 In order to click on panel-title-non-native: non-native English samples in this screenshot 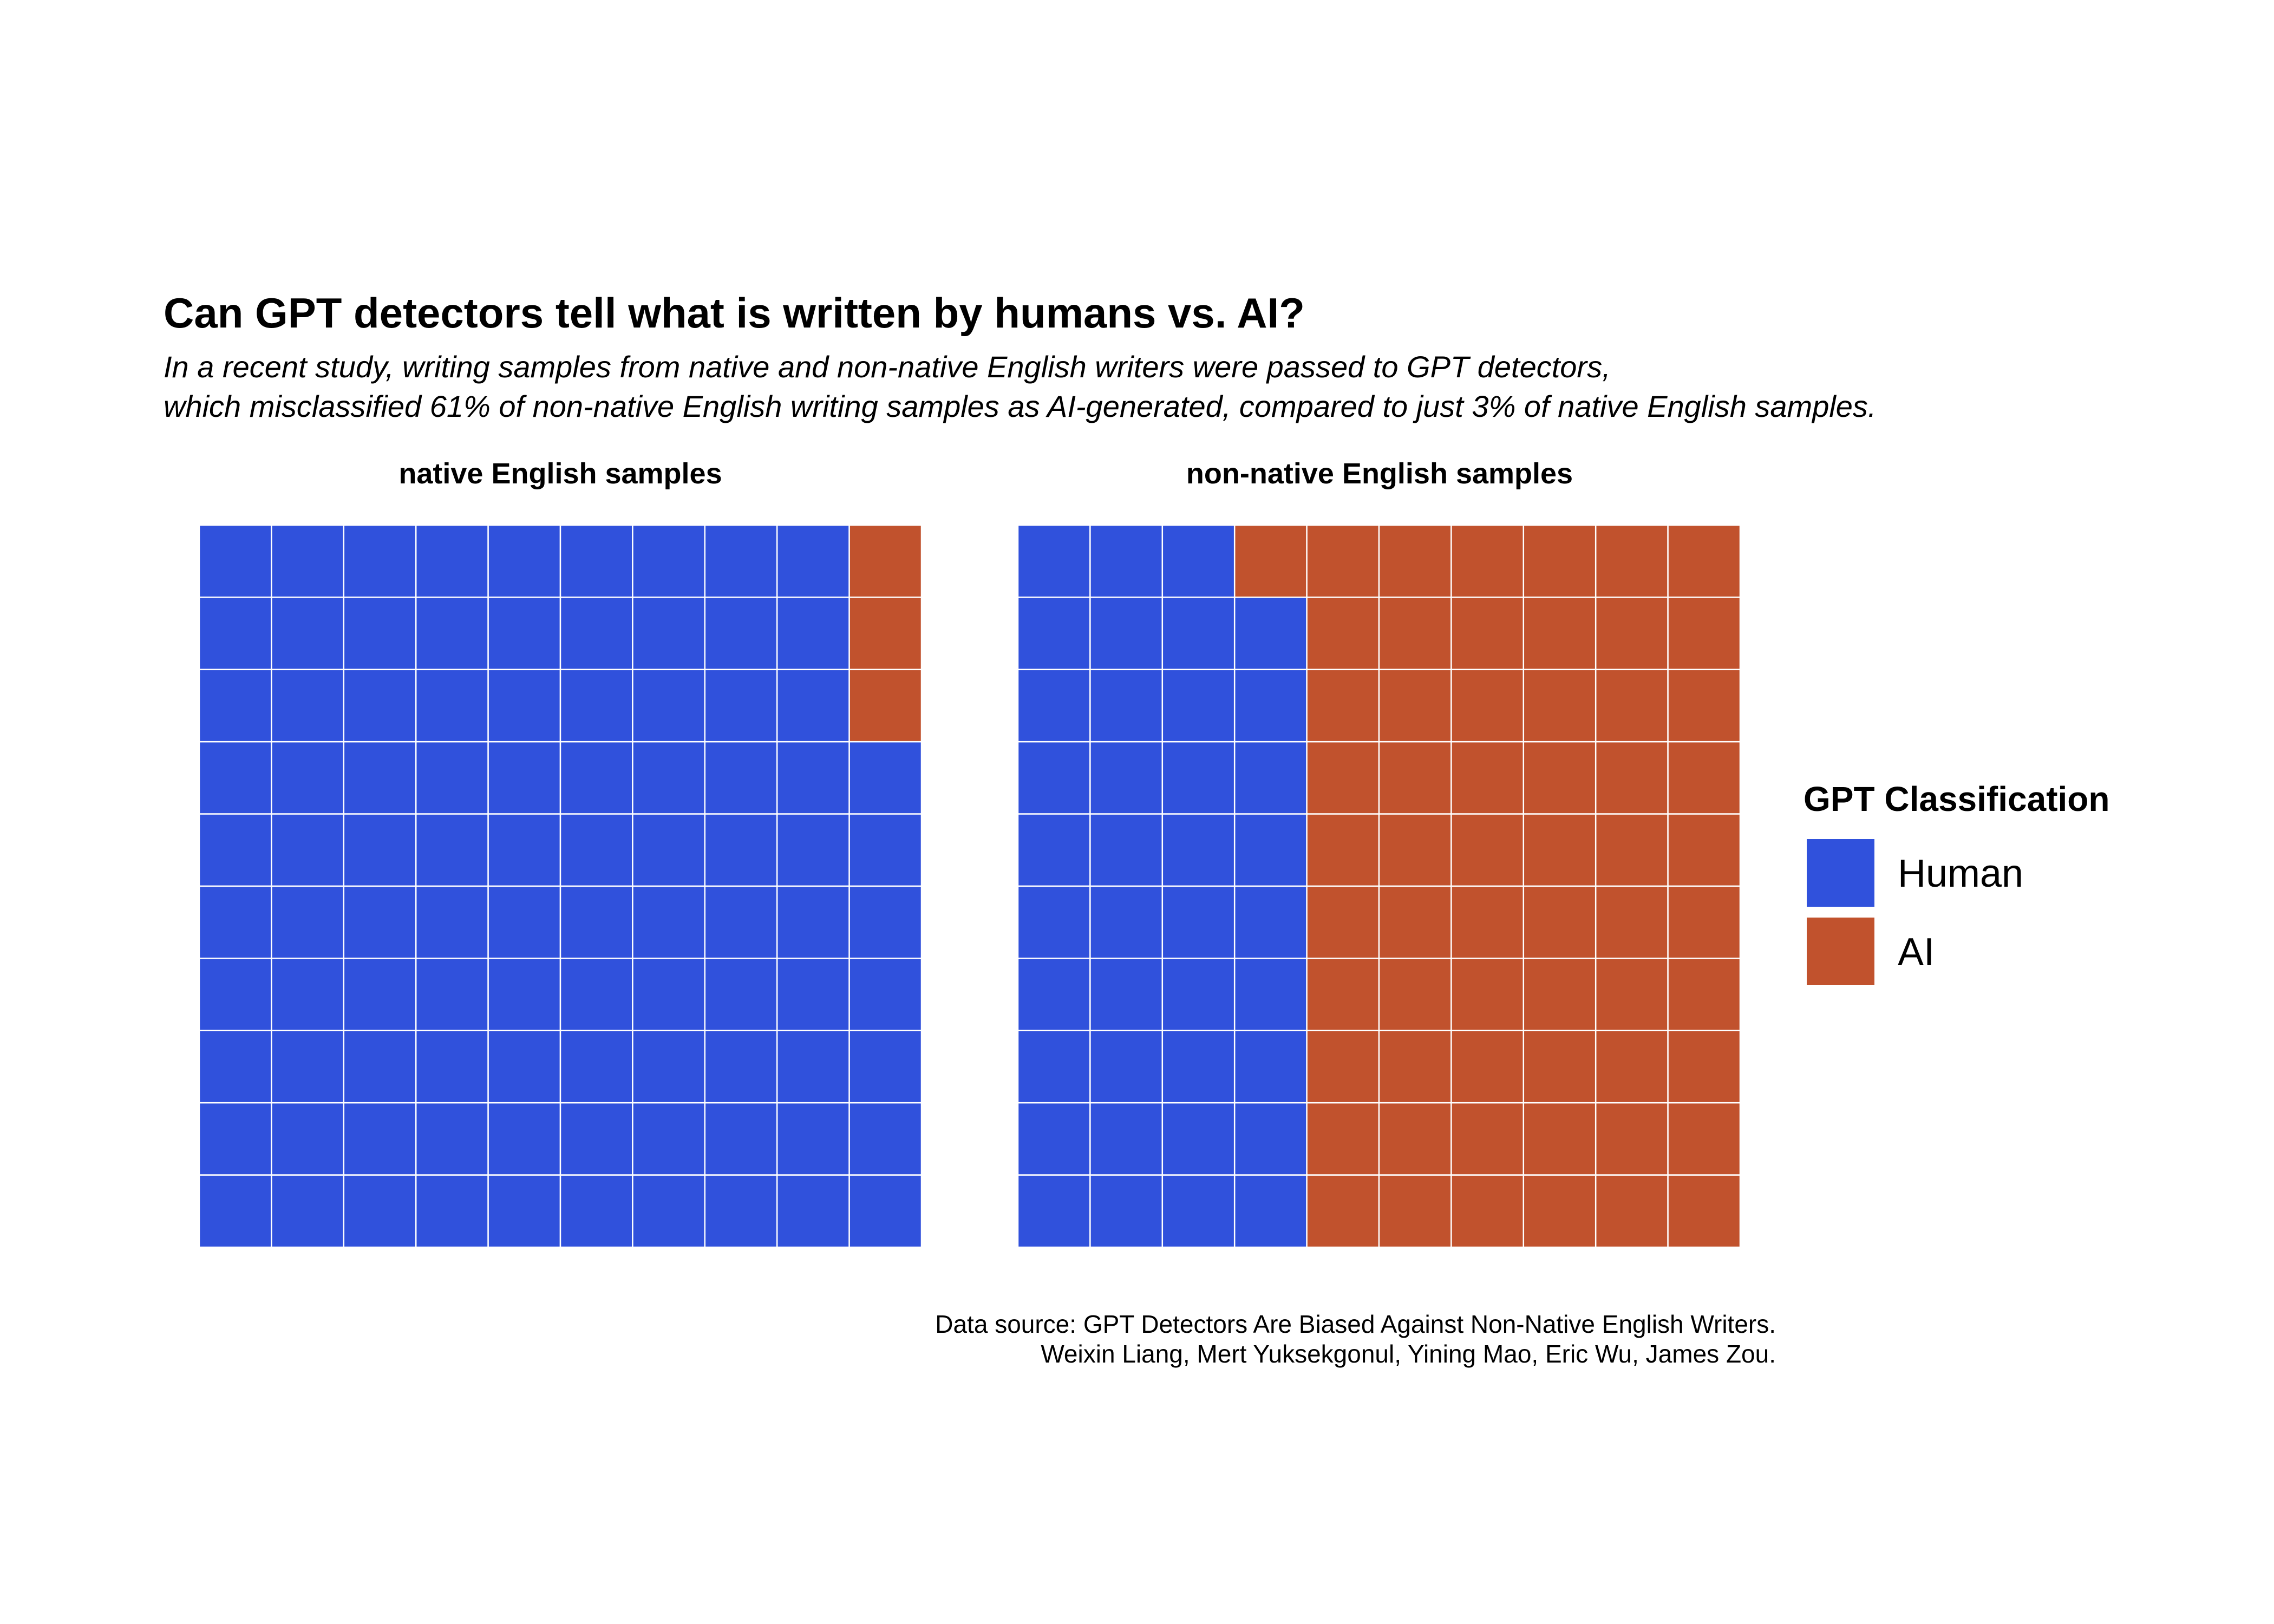, I will do `click(1380, 473)`.